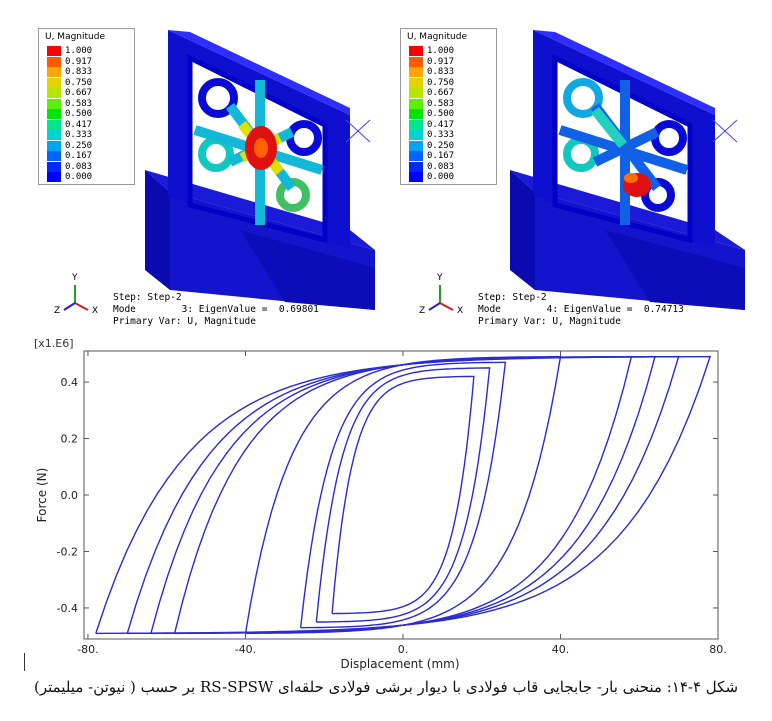 This screenshot has width=772, height=721. I want to click on hysteresis-loop, so click(403, 495).